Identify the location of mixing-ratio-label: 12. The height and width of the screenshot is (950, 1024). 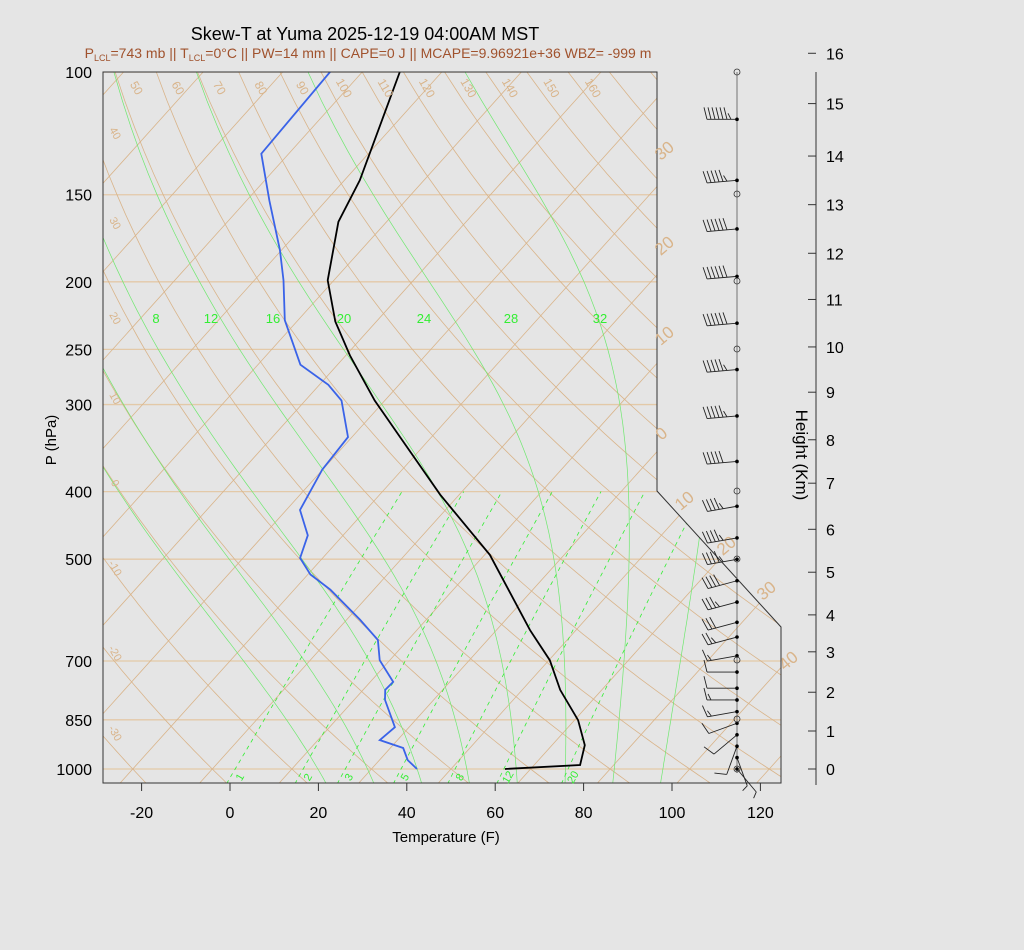
(508, 777).